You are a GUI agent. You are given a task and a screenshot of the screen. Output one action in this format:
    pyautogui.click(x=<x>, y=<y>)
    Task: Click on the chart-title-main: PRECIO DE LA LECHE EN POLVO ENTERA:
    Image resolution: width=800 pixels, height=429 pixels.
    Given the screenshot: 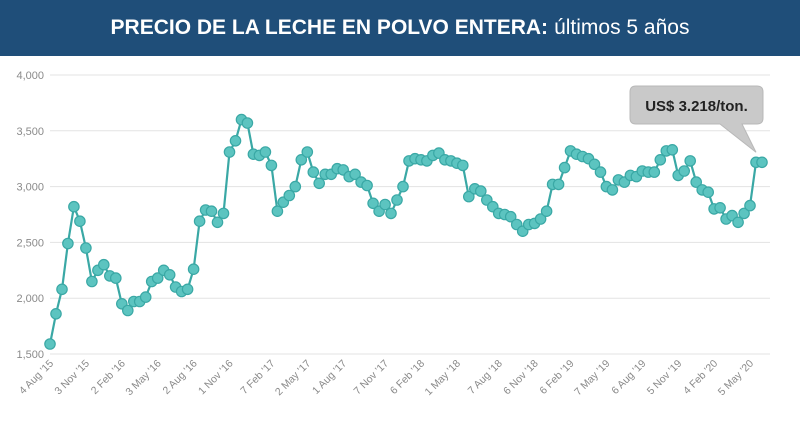 What is the action you would take?
    pyautogui.click(x=329, y=27)
    